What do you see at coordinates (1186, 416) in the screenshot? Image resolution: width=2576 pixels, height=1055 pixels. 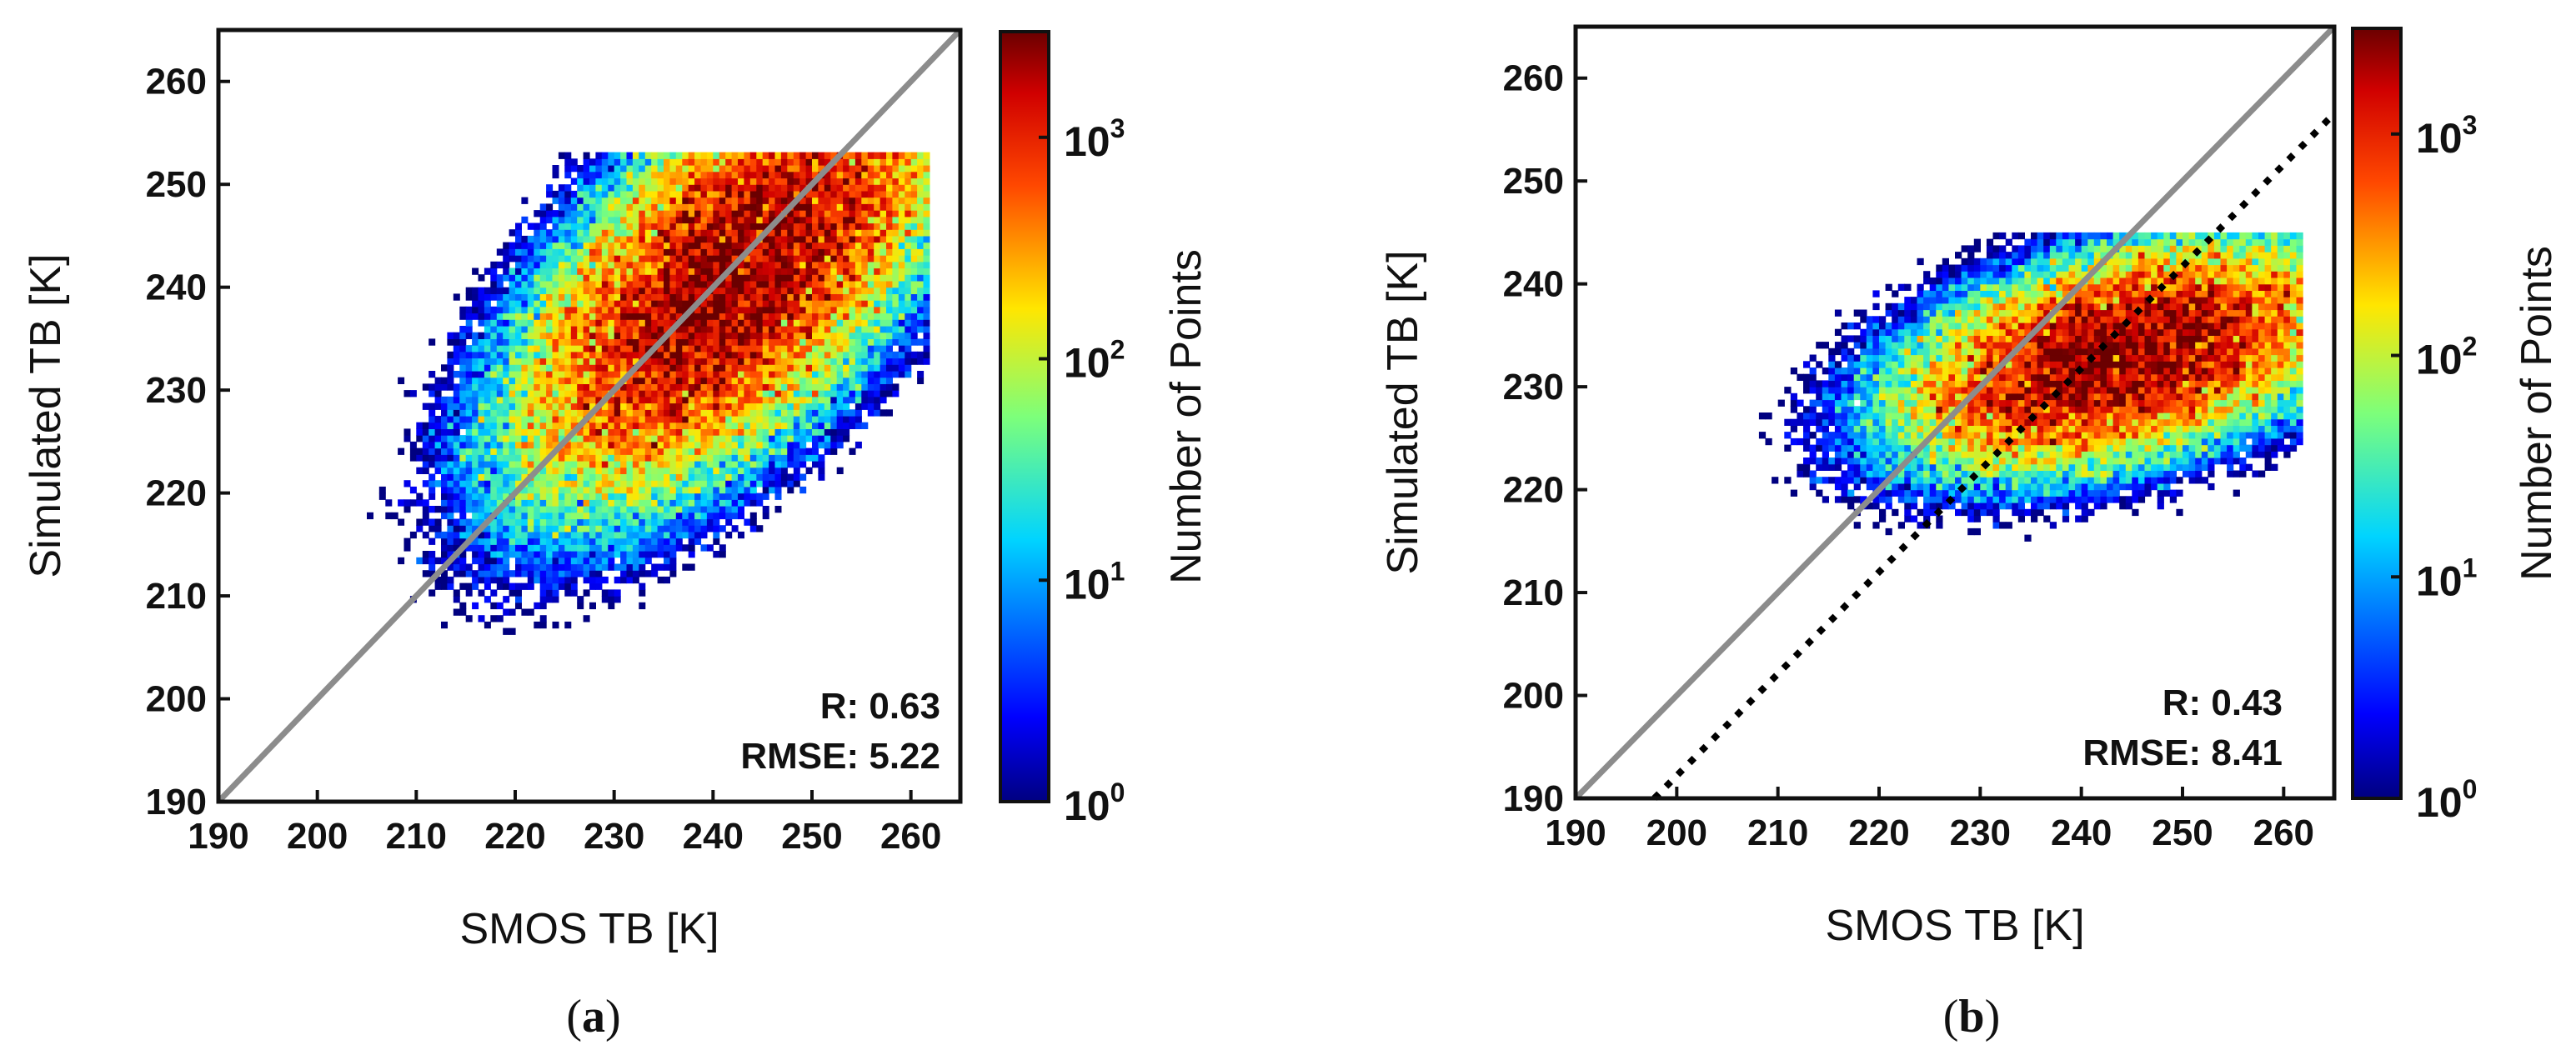 I see `panel-a-colorbar-label: Number of Points` at bounding box center [1186, 416].